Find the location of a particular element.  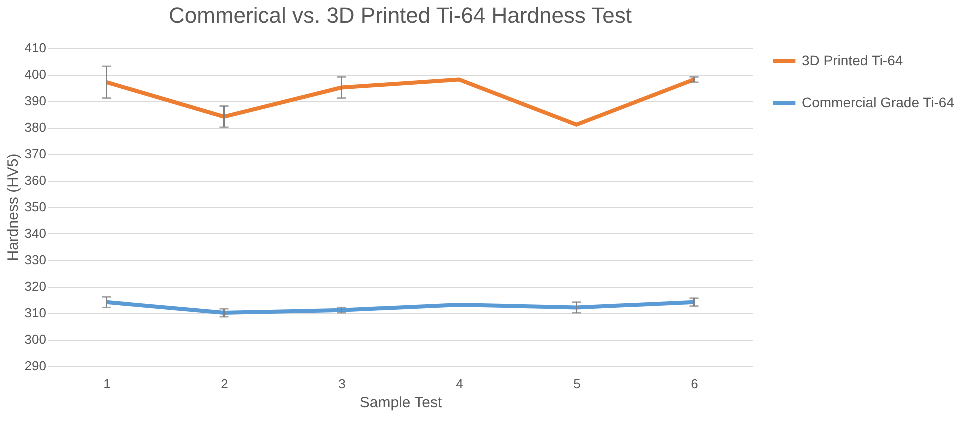

x-tick-label: 1 is located at coordinates (107, 384).